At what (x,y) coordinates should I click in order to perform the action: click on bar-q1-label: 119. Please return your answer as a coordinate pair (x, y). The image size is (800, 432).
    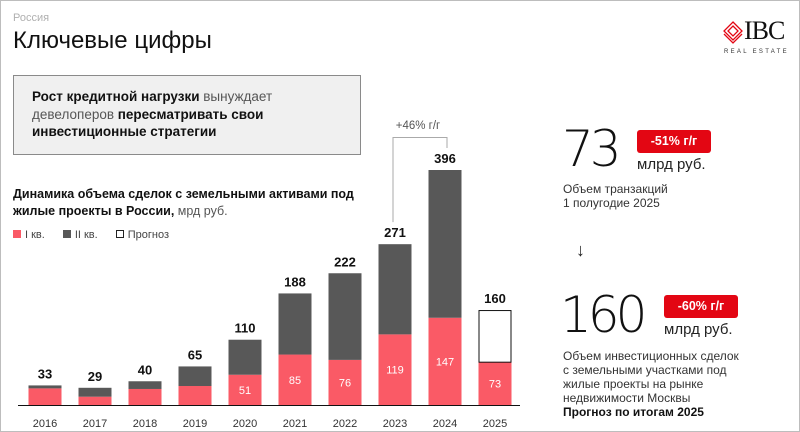
    Looking at the image, I should click on (395, 371).